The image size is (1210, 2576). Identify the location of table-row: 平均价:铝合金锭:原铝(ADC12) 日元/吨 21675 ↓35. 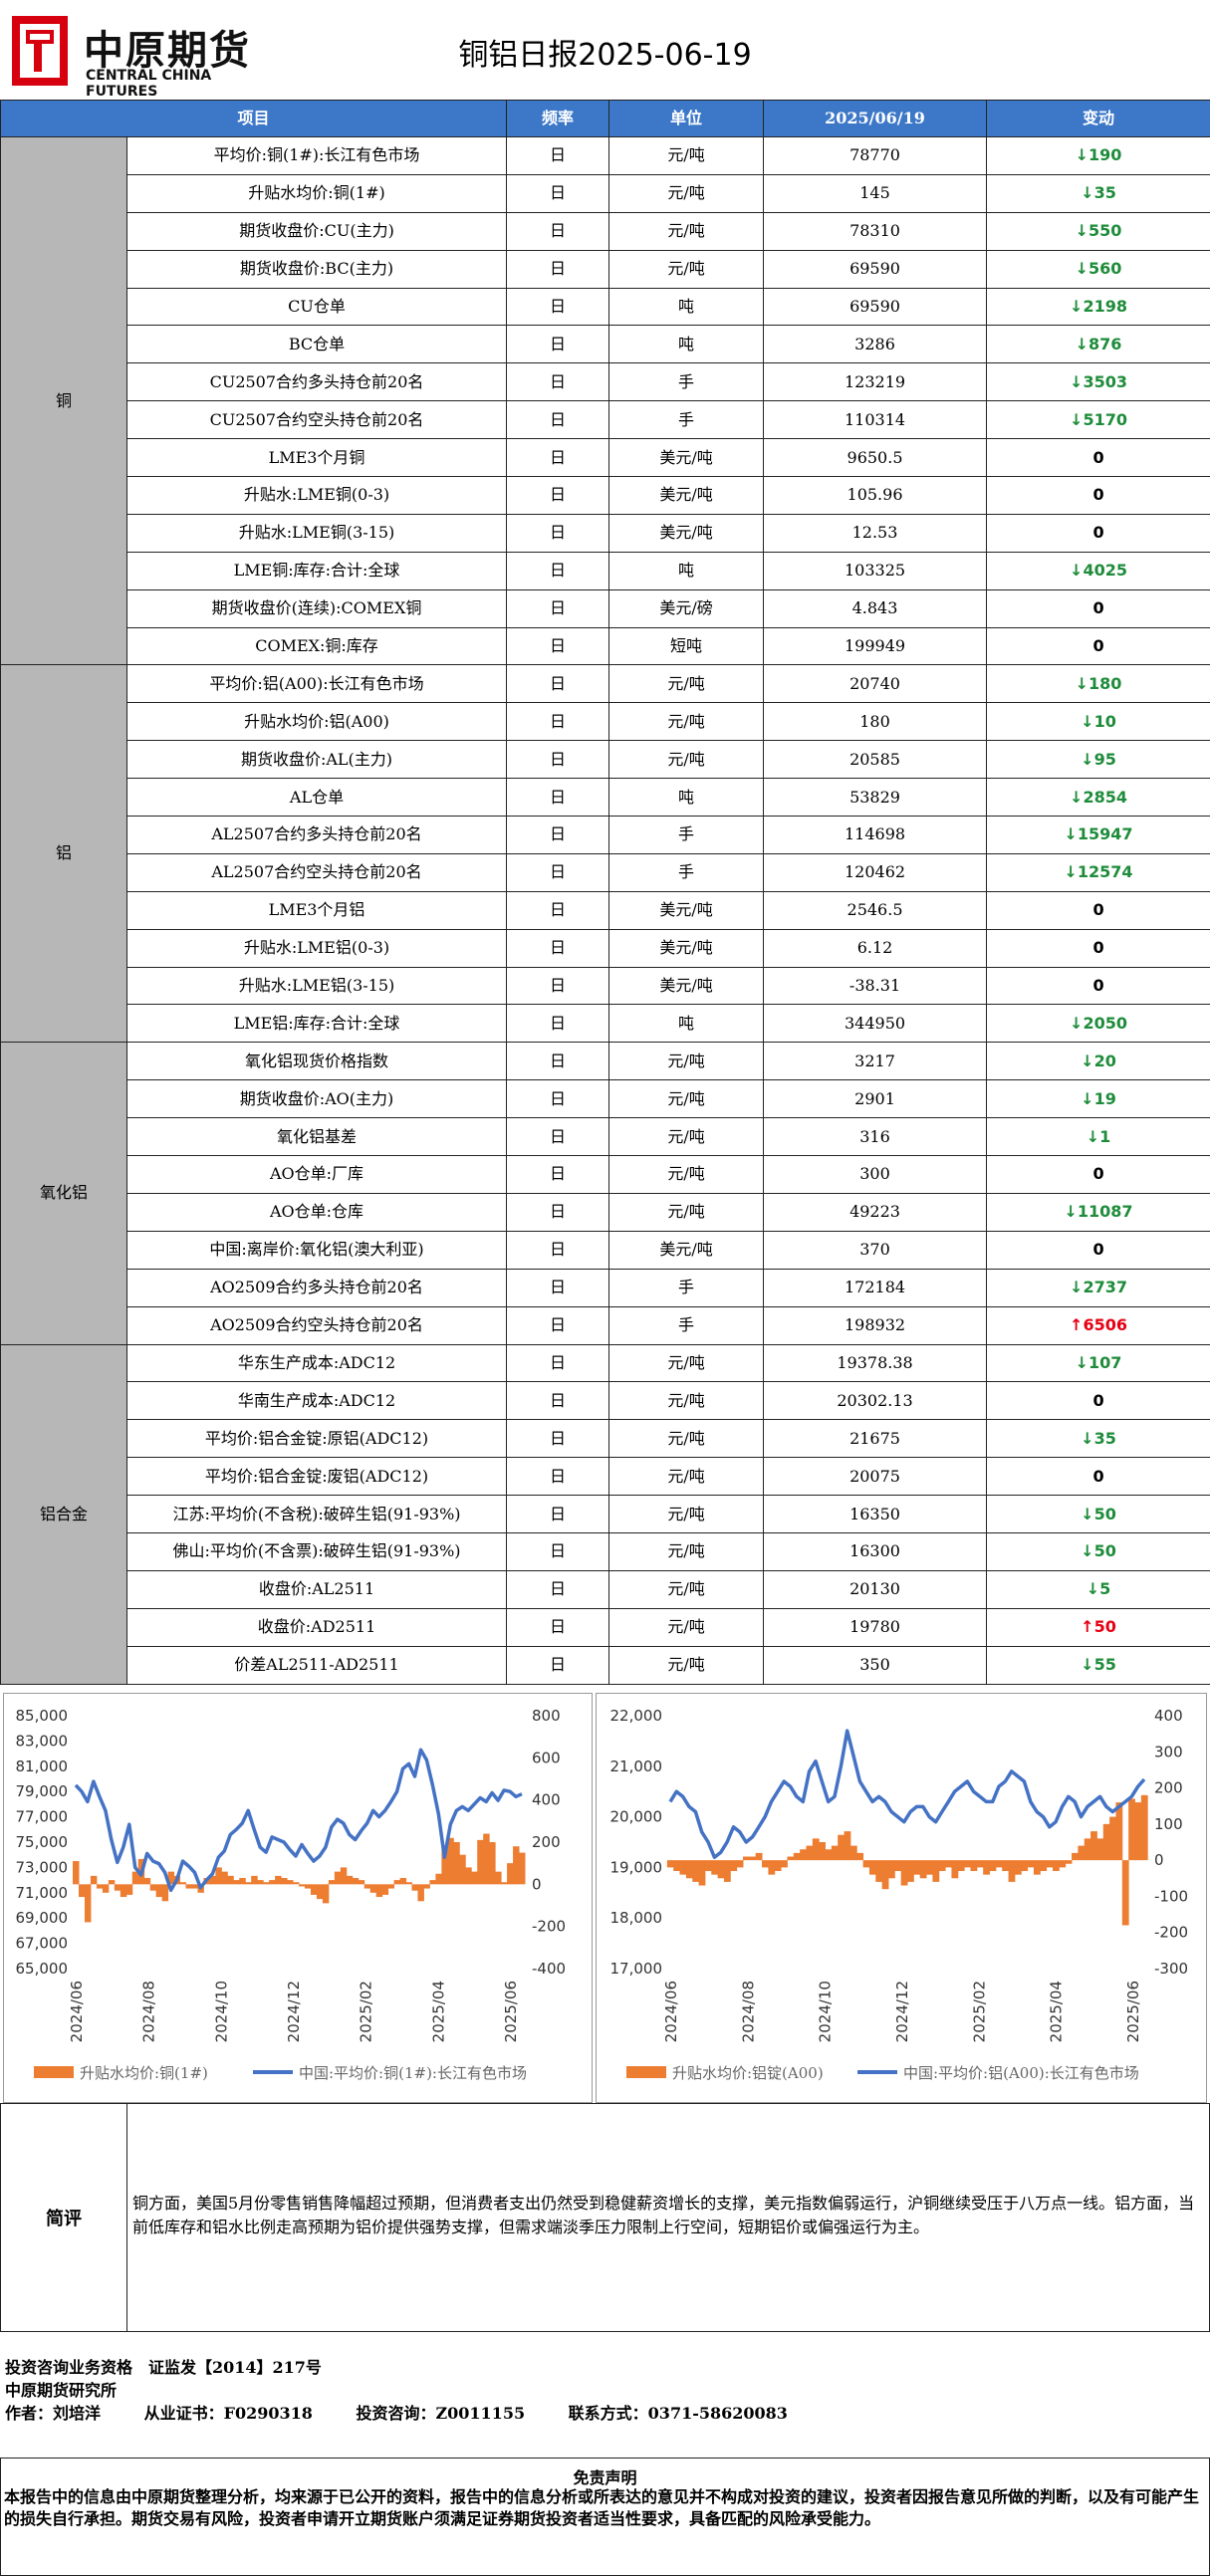
(605, 1439).